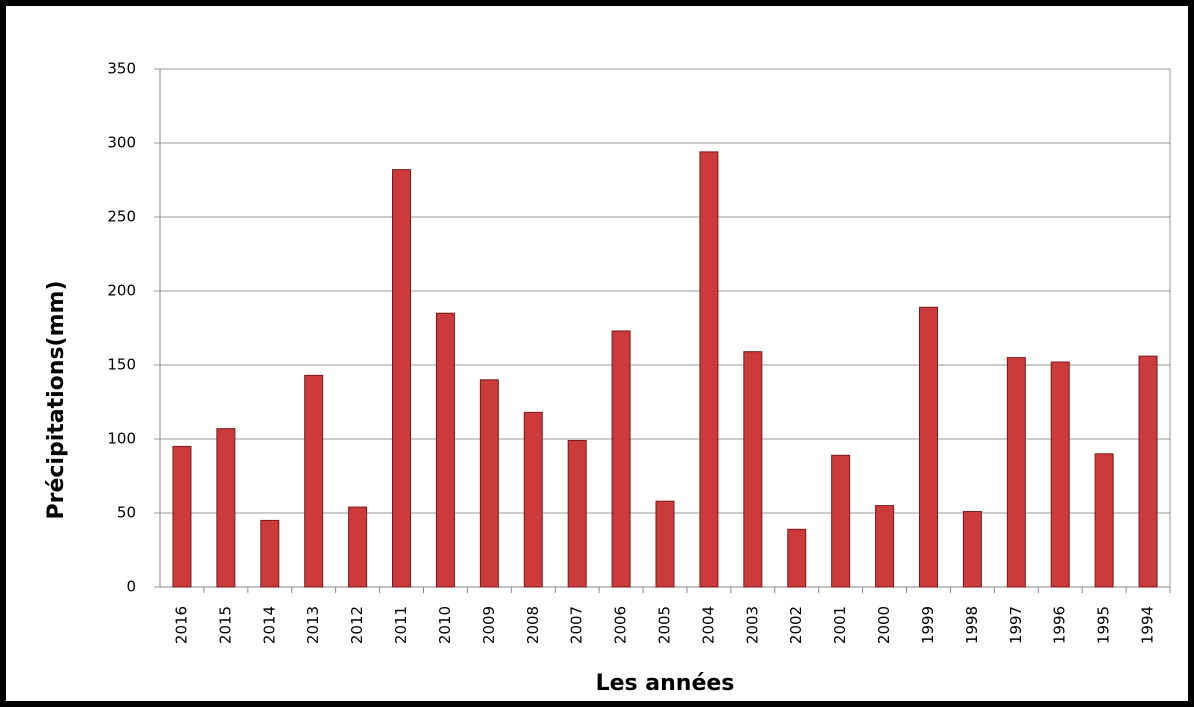  Describe the element at coordinates (533, 625) in the screenshot. I see `x-tick-label: 2008` at that location.